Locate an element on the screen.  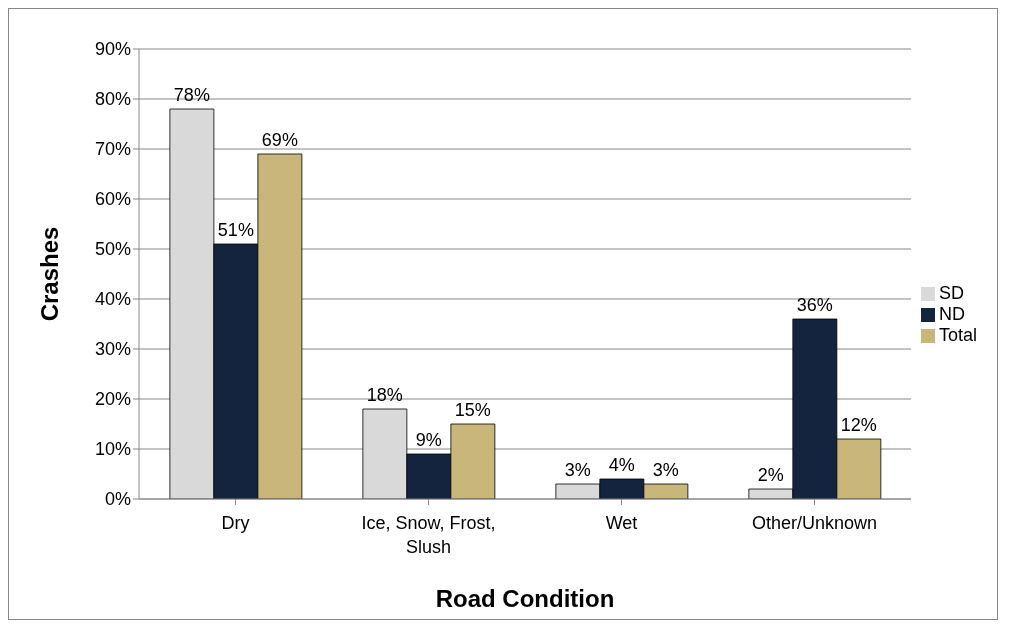
y-tick-label: 0% is located at coordinates (117, 499).